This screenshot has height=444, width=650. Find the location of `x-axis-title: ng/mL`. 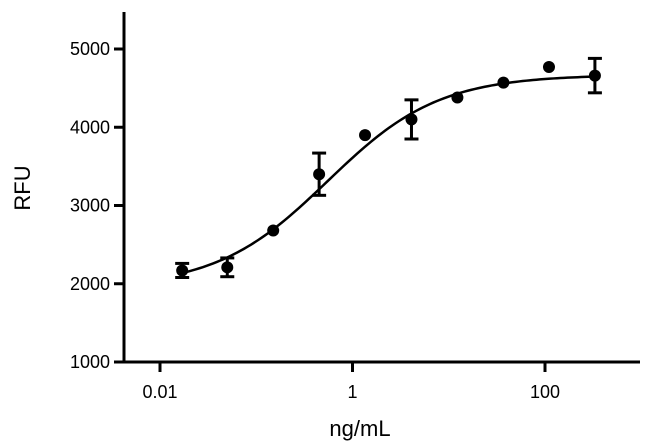

x-axis-title: ng/mL is located at coordinates (359, 428).